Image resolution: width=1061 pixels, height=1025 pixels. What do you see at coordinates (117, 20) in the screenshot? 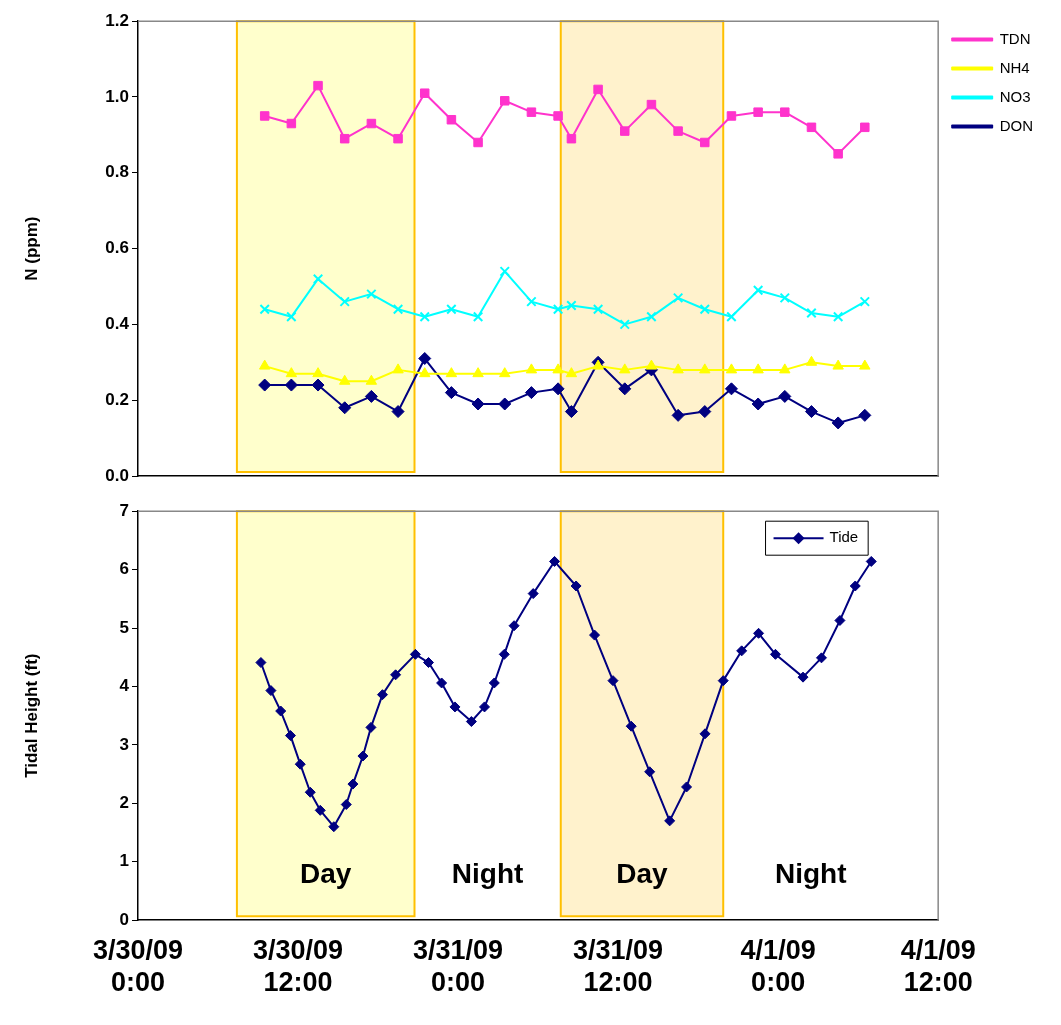
I see `y-tick-label: 1.2` at bounding box center [117, 20].